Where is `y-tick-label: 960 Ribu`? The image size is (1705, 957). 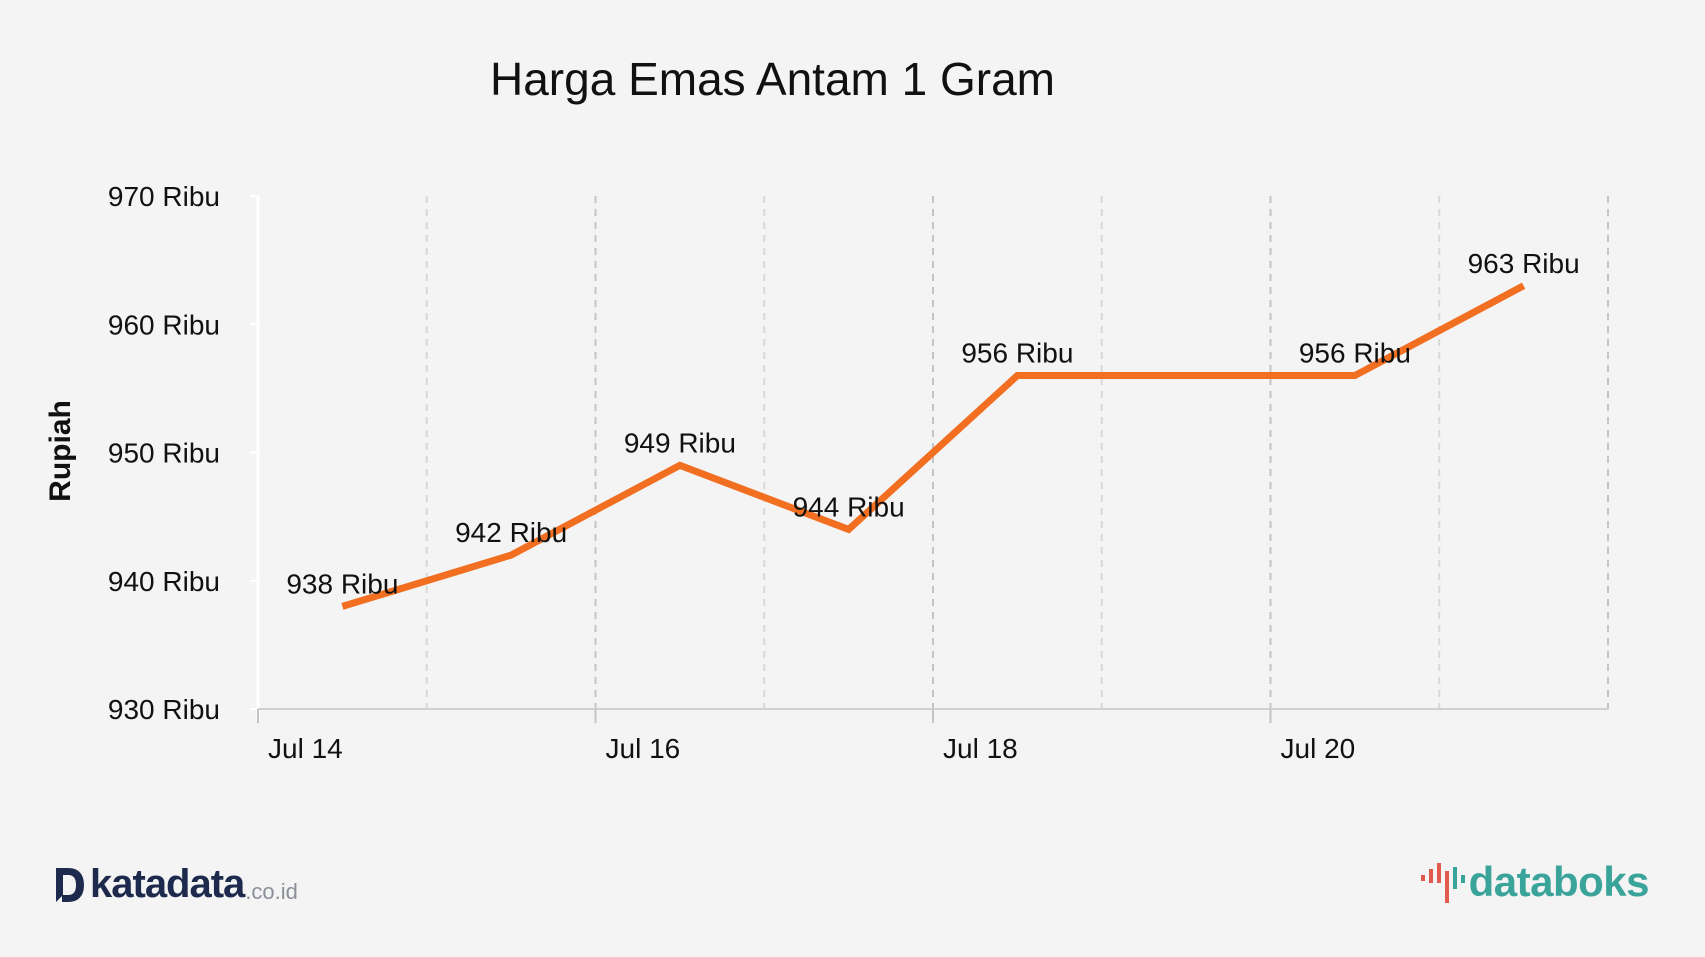 y-tick-label: 960 Ribu is located at coordinates (164, 324).